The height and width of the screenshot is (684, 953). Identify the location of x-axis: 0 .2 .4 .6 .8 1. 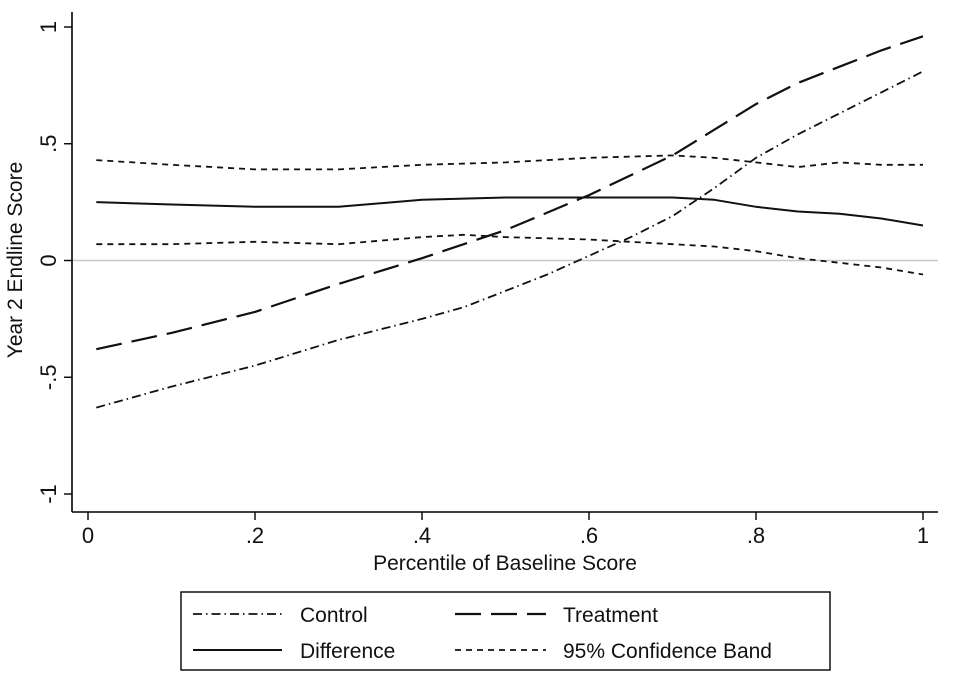
(505, 529).